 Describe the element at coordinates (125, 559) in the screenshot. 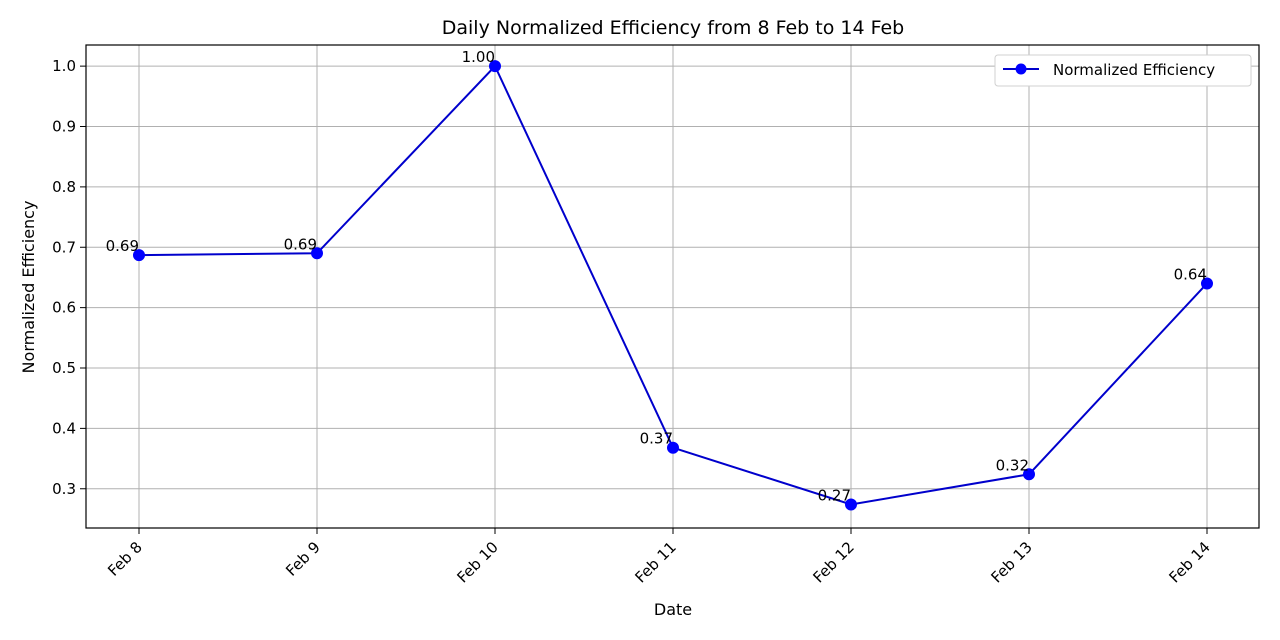

I see `x-tick-label: Feb 8` at that location.